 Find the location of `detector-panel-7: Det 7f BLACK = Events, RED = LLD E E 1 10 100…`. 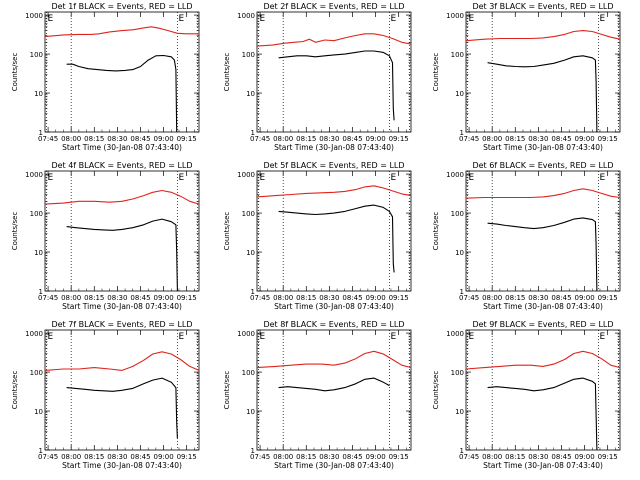

detector-panel-7: Det 7f BLACK = Events, RED = LLD E E 1 10 100… is located at coordinates (105, 395).